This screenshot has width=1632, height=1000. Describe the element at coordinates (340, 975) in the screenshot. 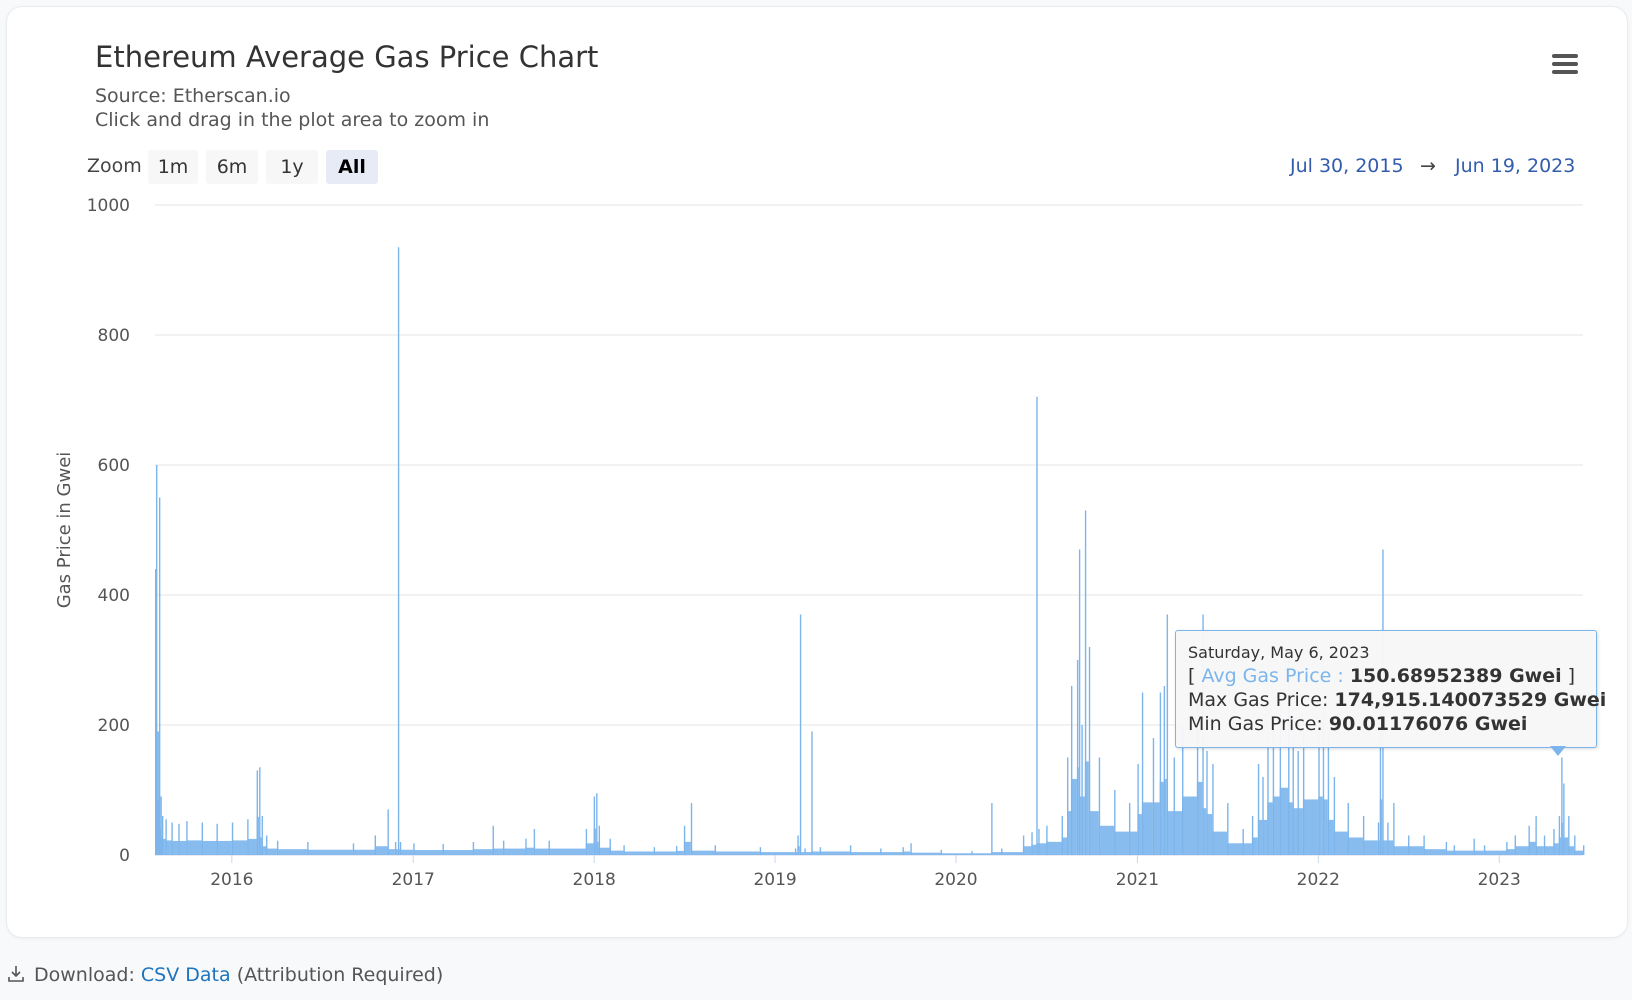

I see `download-suffix: (Attribution Required)` at that location.